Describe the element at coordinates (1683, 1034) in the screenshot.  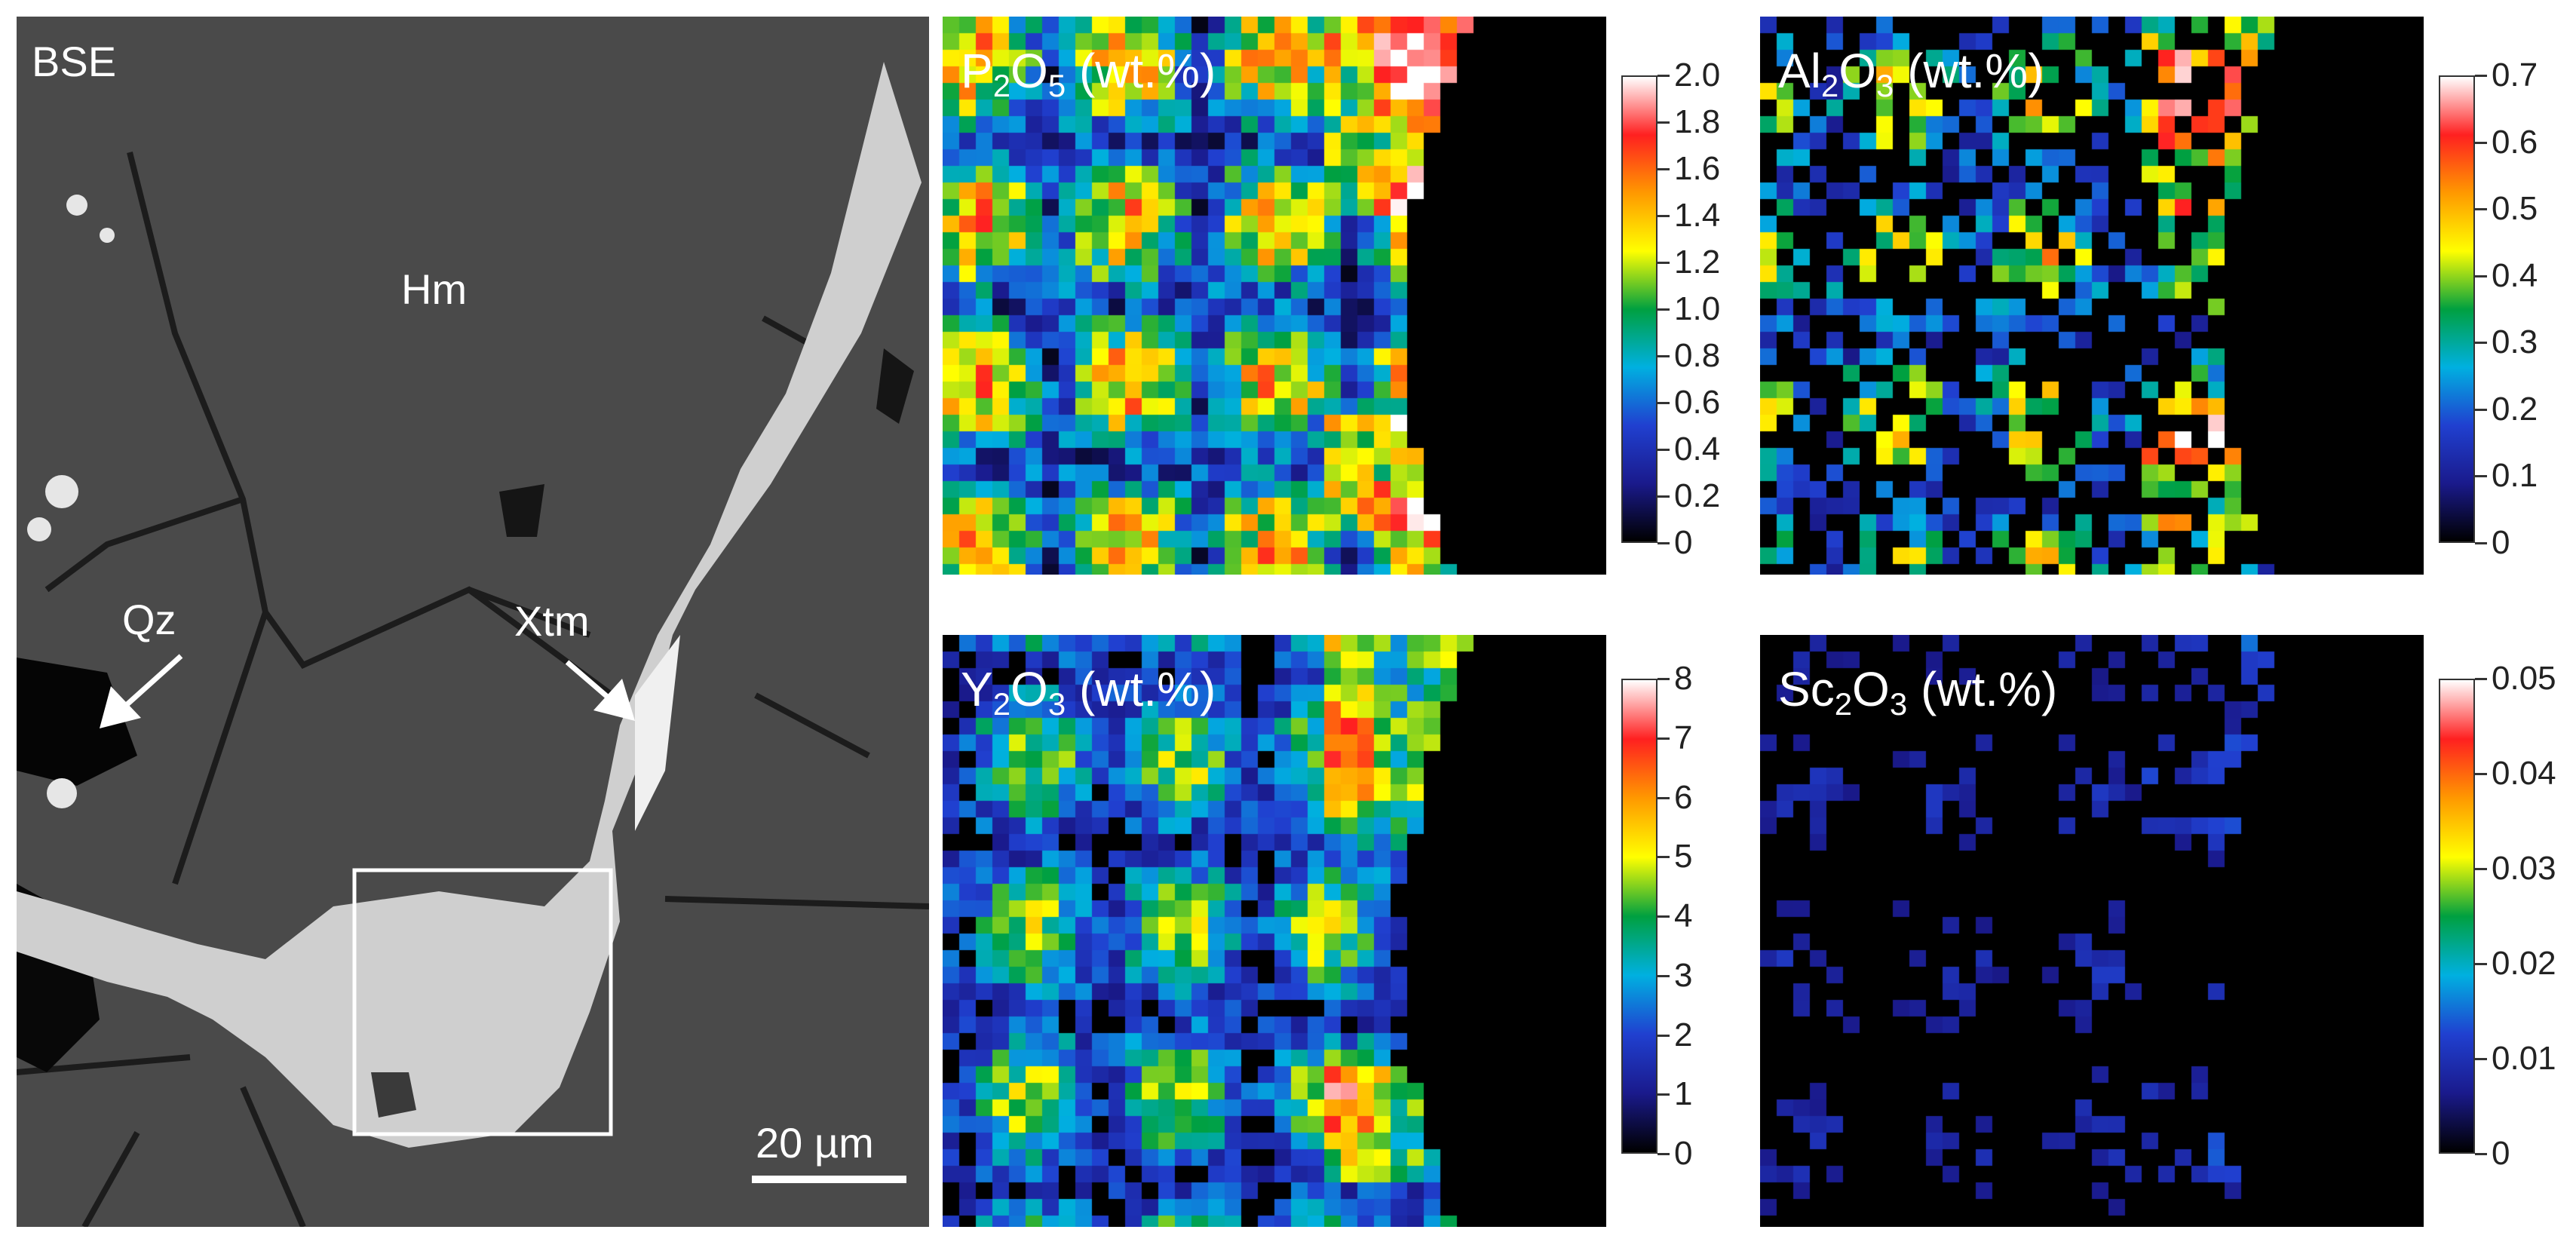
I see `y2o3-colorbar-tick-label: 2` at that location.